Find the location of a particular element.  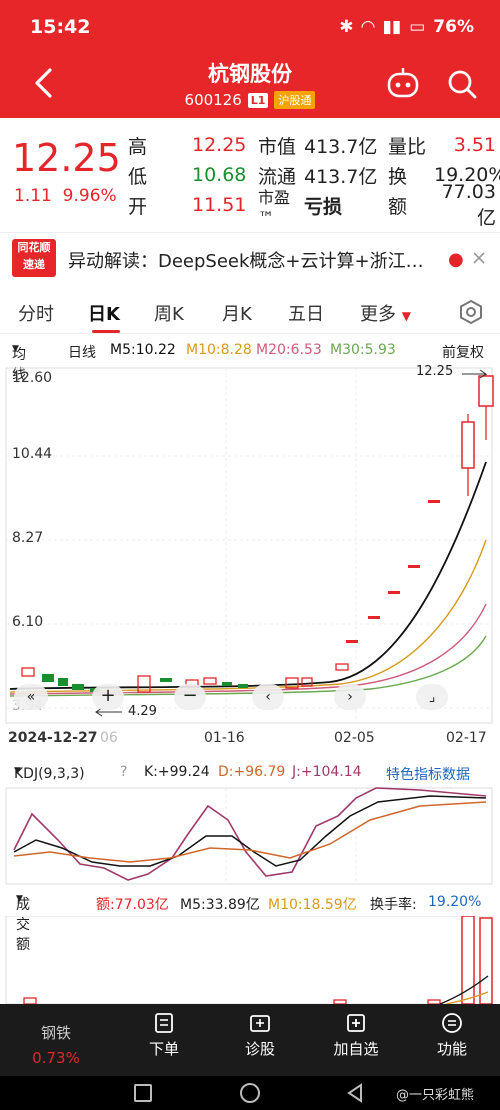

tab-underline is located at coordinates (106, 331).